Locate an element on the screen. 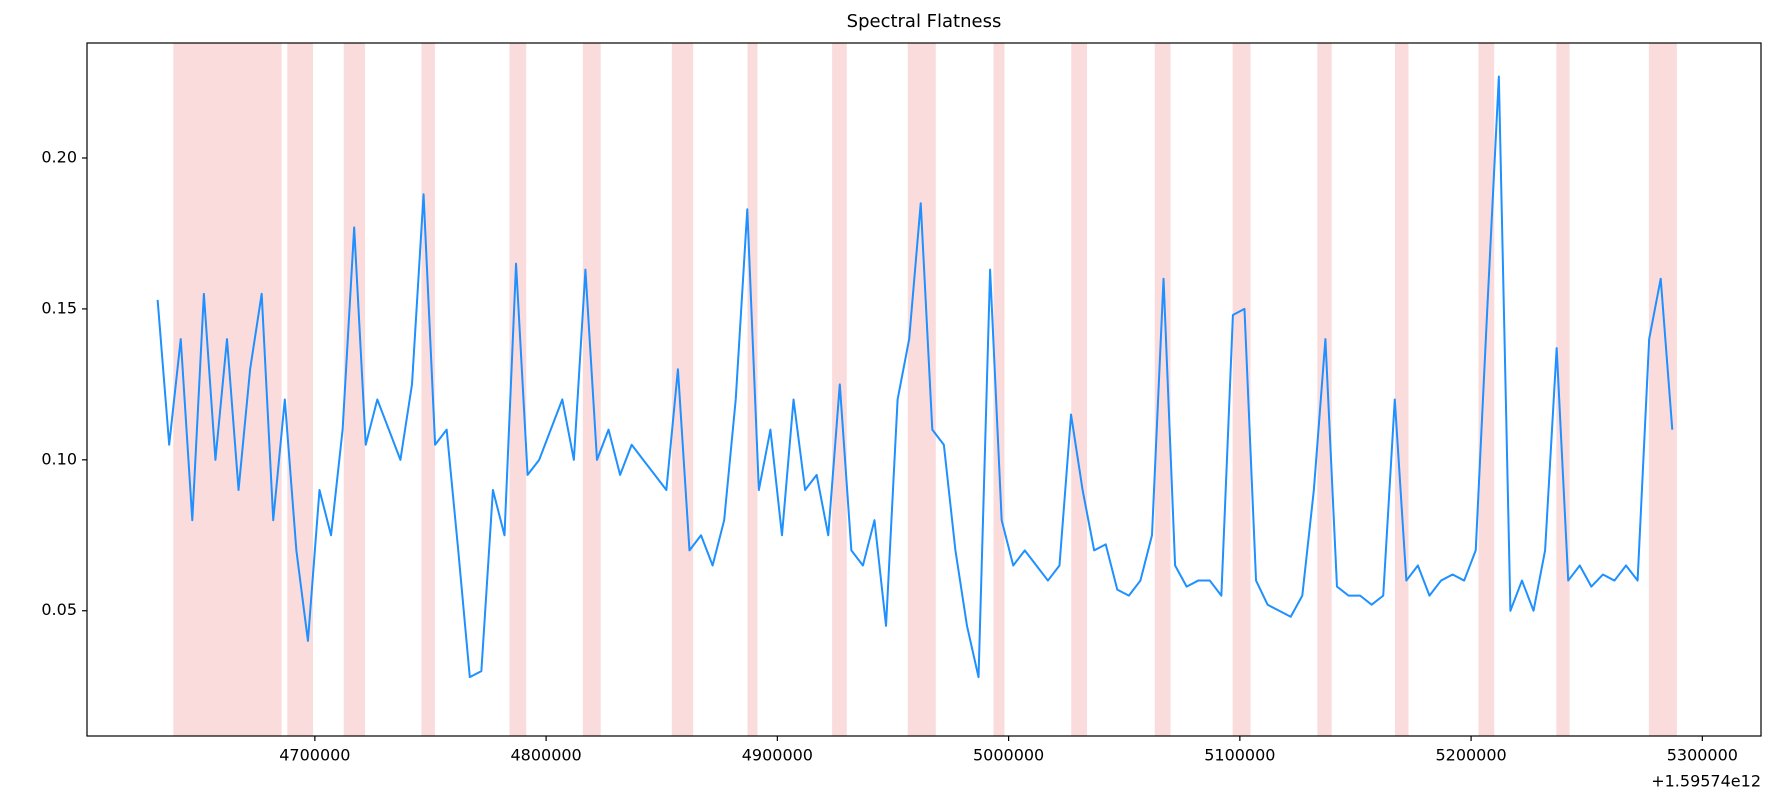  x-offset-label: +1.59574e12 is located at coordinates (1706, 781).